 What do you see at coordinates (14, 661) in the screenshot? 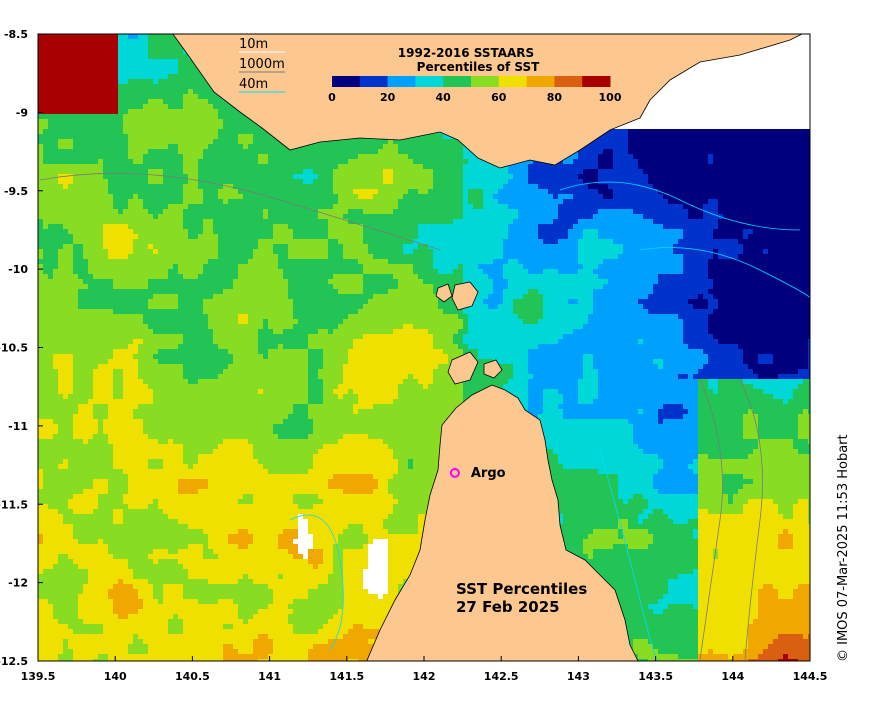
I see `lat-tick-label: -12.5` at bounding box center [14, 661].